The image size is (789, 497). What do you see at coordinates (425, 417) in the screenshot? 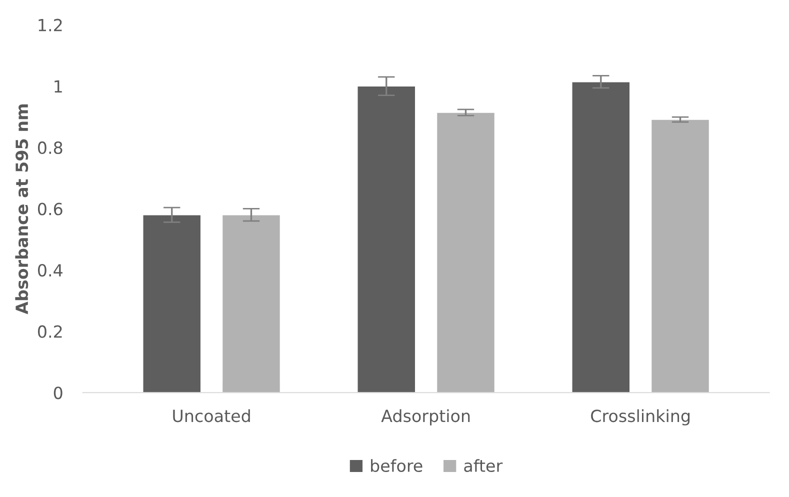
I see `x-tick-label: Adsorption` at bounding box center [425, 417].